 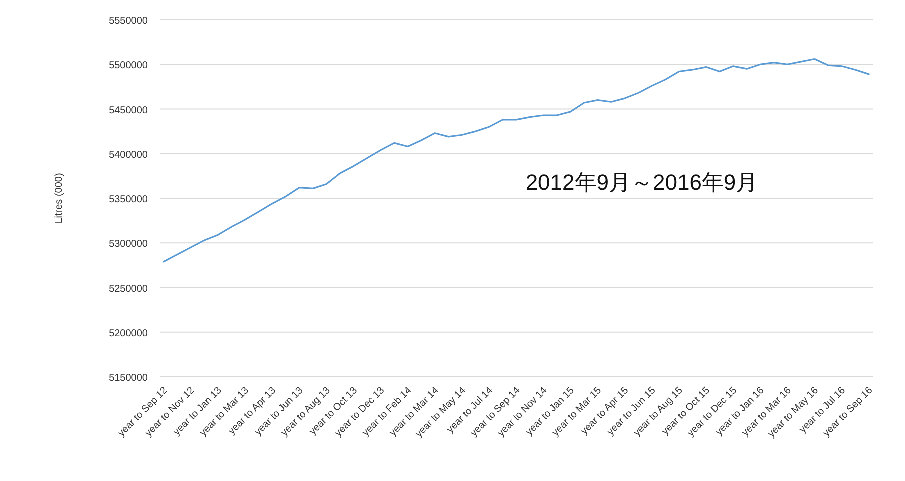 What do you see at coordinates (642, 182) in the screenshot?
I see `annotation: 2012年9月～2016年9月` at bounding box center [642, 182].